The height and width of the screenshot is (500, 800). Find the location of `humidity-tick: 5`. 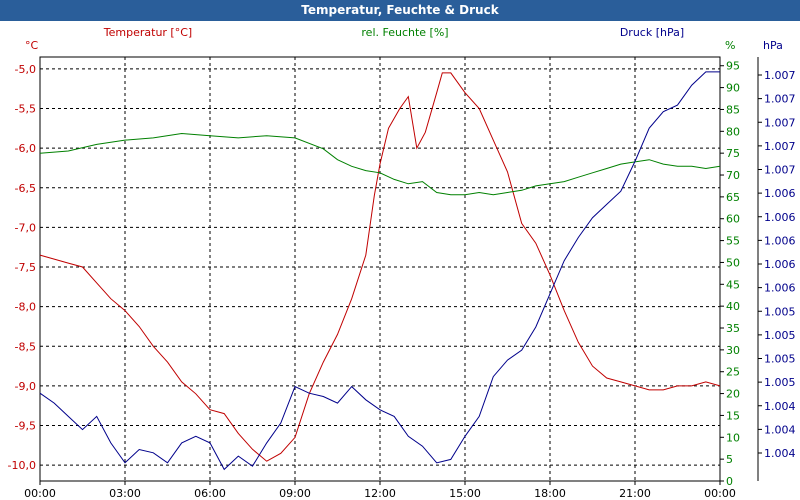

humidity-tick: 5 is located at coordinates (729, 459).